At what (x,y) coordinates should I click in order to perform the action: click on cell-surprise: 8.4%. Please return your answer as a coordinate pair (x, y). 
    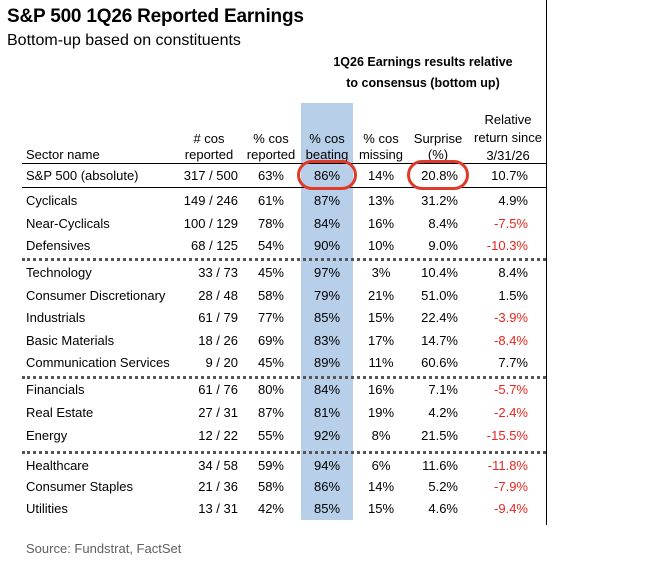
    Looking at the image, I should click on (443, 223).